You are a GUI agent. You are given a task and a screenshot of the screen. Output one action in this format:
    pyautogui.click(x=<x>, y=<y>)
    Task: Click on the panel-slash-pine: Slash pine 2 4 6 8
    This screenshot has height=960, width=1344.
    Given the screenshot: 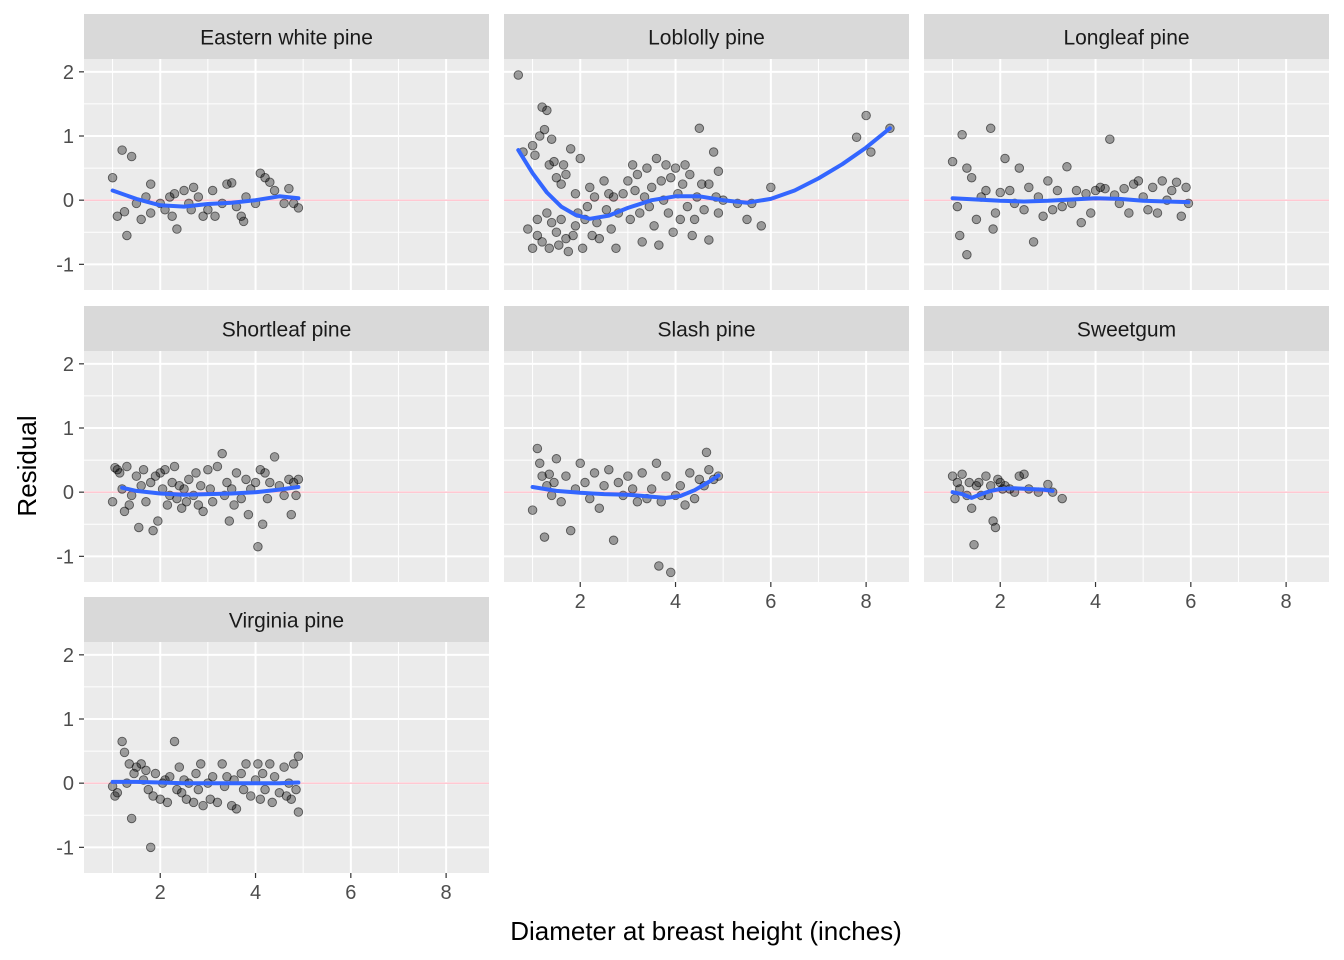 What is the action you would take?
    pyautogui.click(x=706, y=459)
    